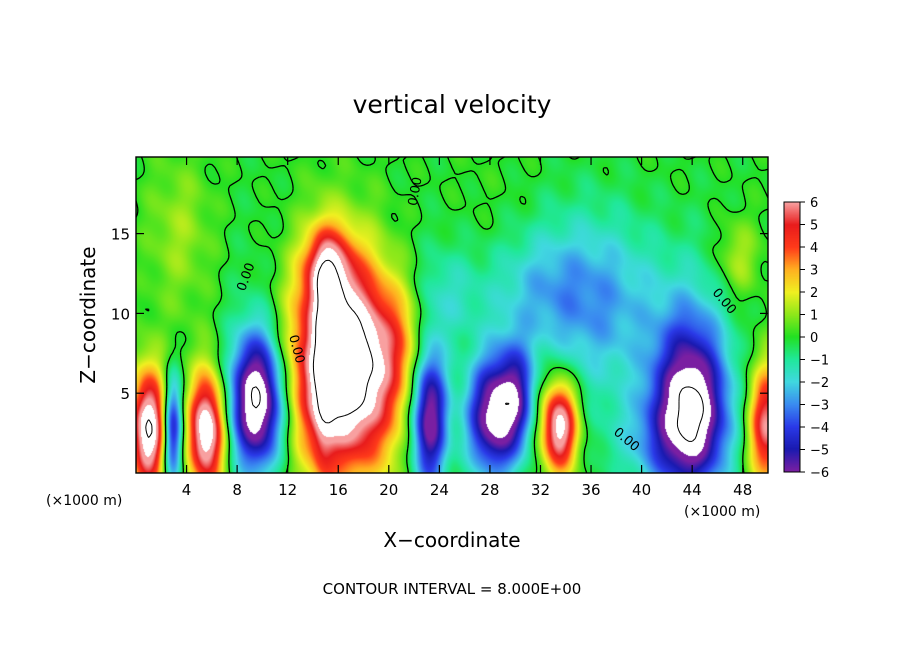 This screenshot has width=904, height=654. Describe the element at coordinates (452, 589) in the screenshot. I see `contour-interval-note: CONTOUR INTERVAL = 8.000E+00` at that location.